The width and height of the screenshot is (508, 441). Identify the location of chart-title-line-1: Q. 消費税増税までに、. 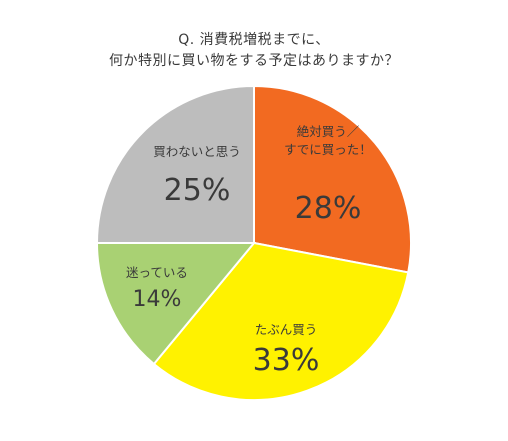
(254, 40).